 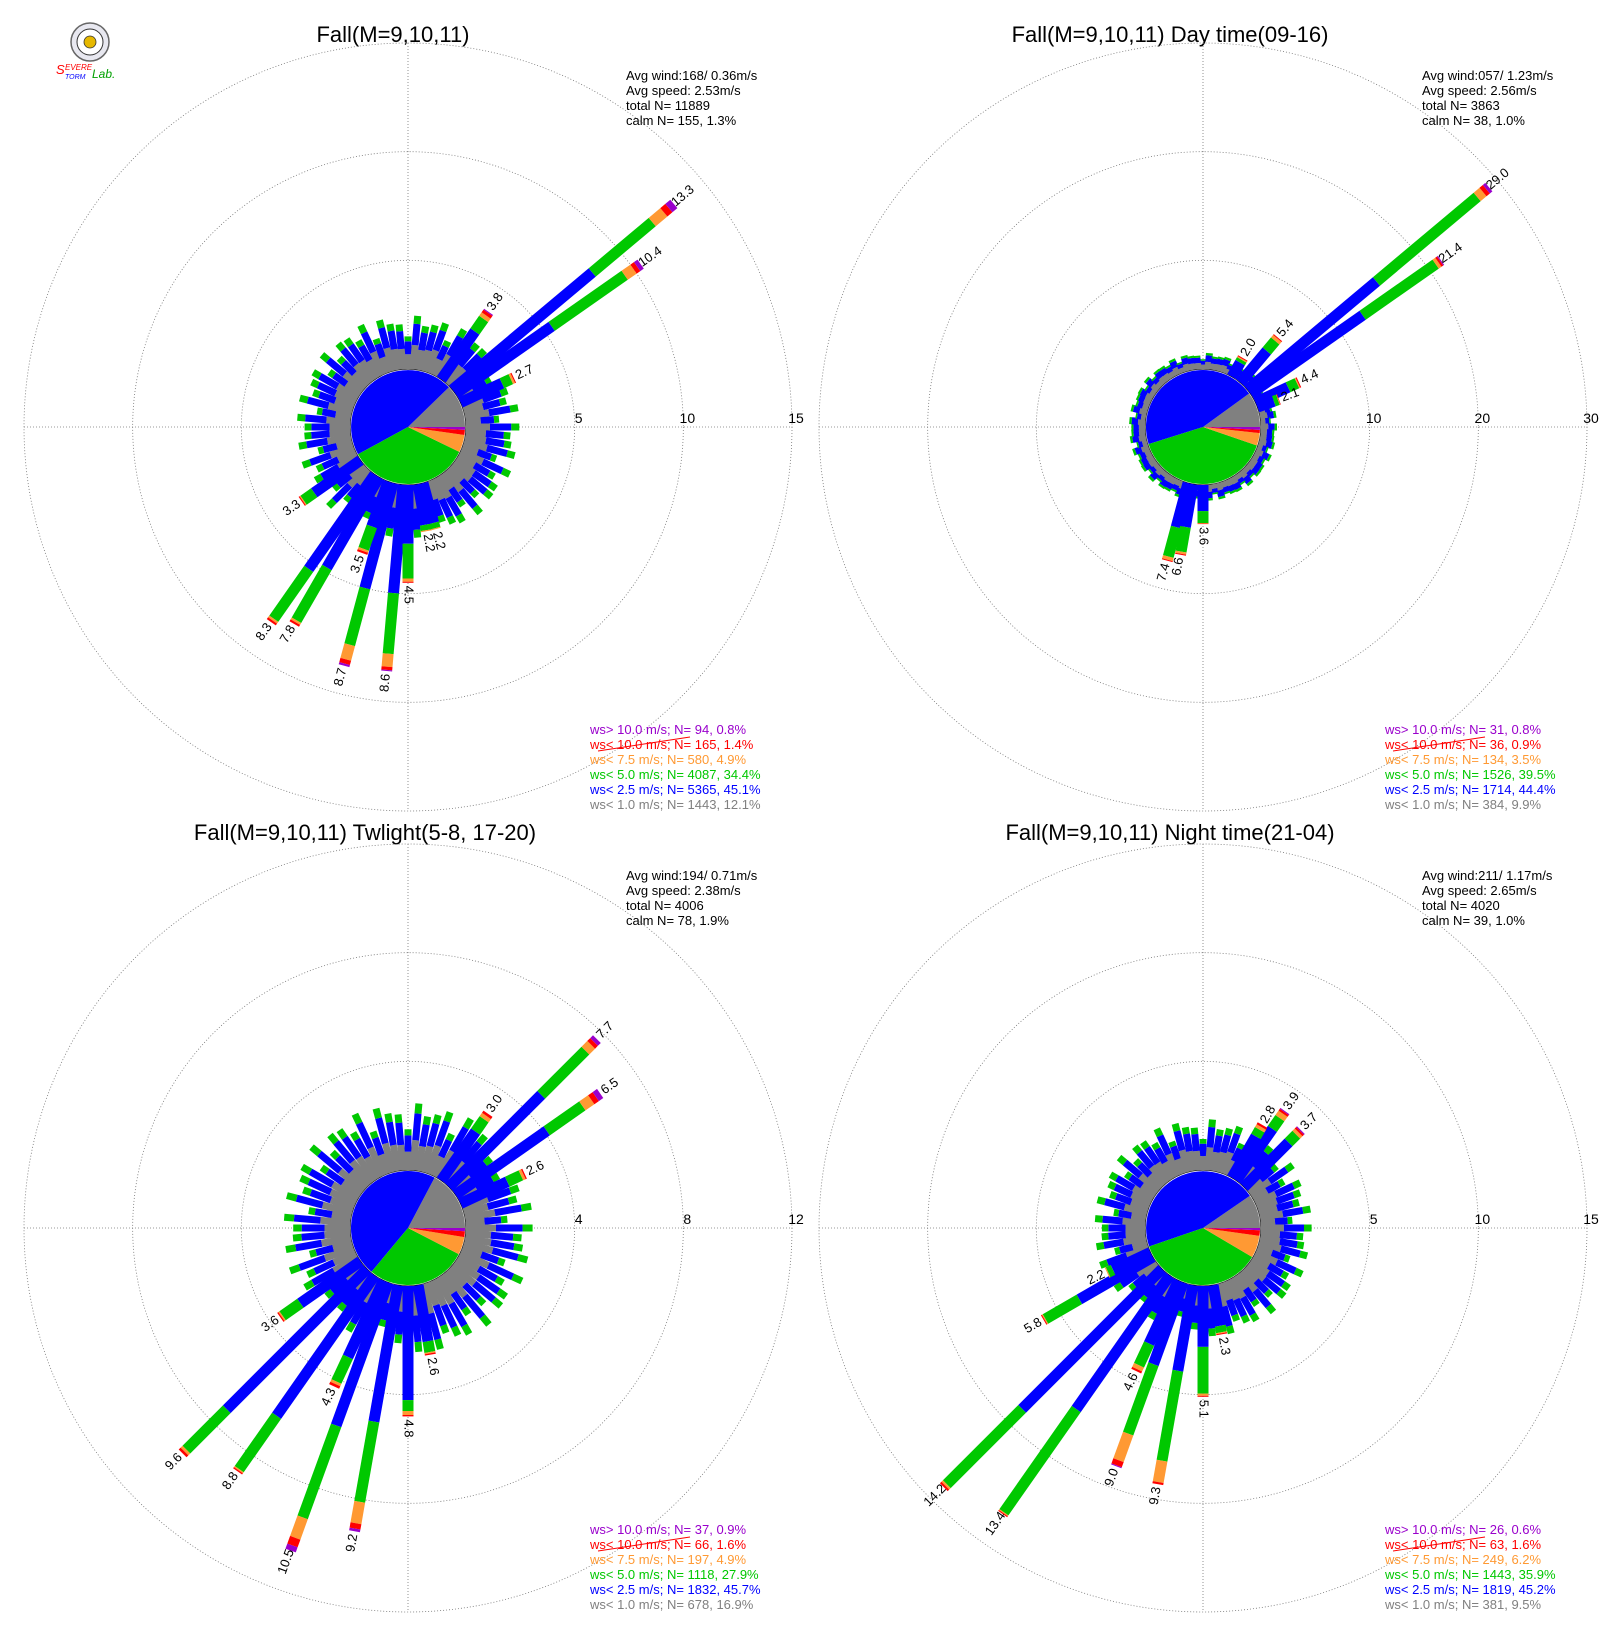 What do you see at coordinates (668, 1544) in the screenshot?
I see `legend-entry: ws< 10.0 m/s; N= 66, 1.6%` at bounding box center [668, 1544].